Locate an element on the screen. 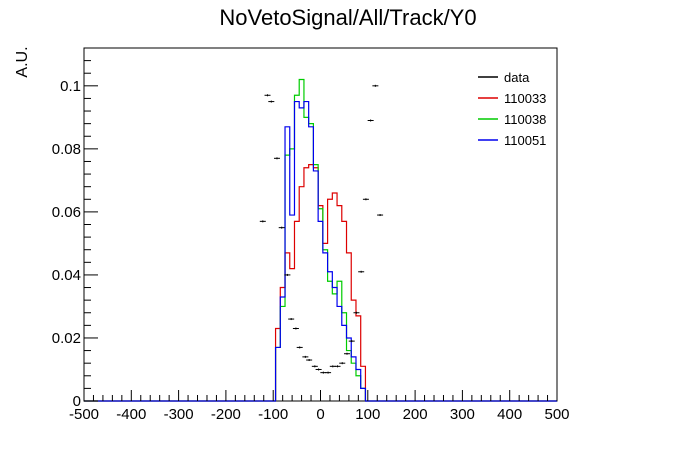 The height and width of the screenshot is (472, 696). x-tick-label: 400 is located at coordinates (509, 414).